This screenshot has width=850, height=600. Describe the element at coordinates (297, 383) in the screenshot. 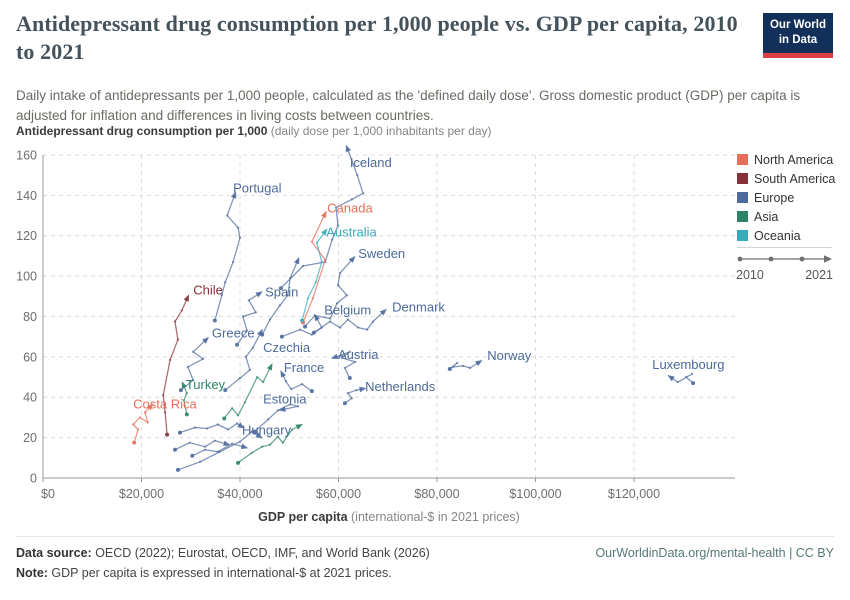

I see `trajectory-line-France` at that location.